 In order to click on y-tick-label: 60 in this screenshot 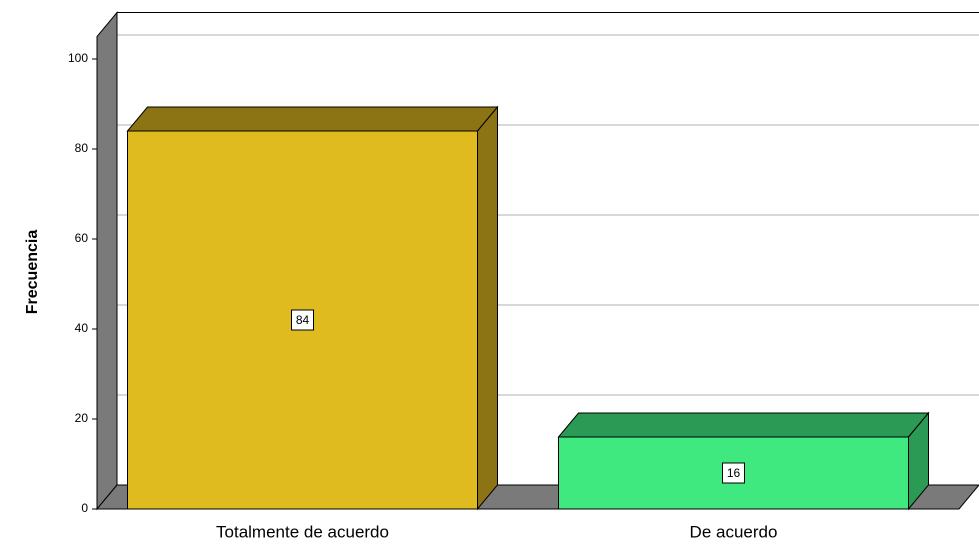, I will do `click(82, 238)`.